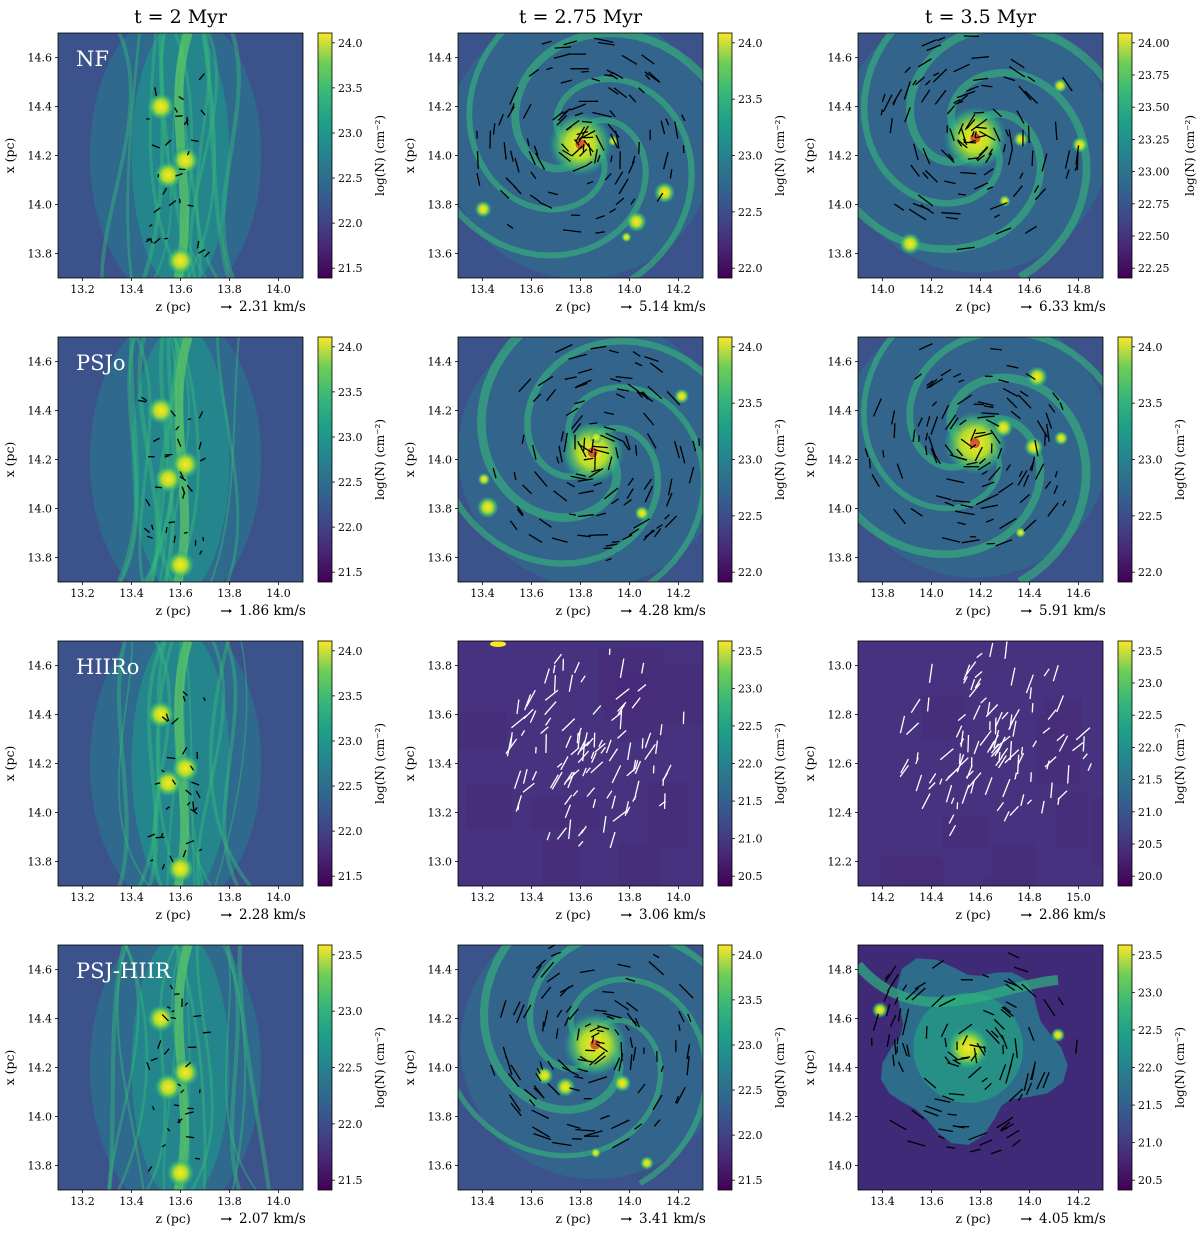 This screenshot has height=1235, width=1200. I want to click on x-axis-label: z (pc), so click(172, 306).